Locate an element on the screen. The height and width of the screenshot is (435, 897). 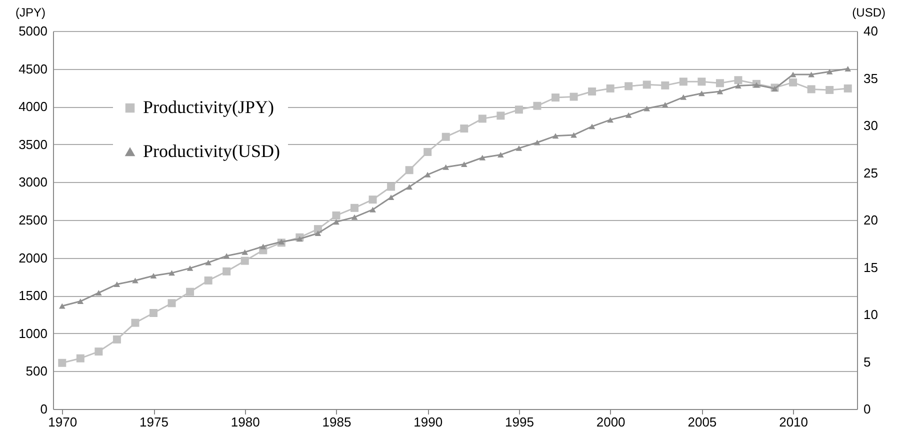
y2-tick-label: 20 is located at coordinates (871, 220).